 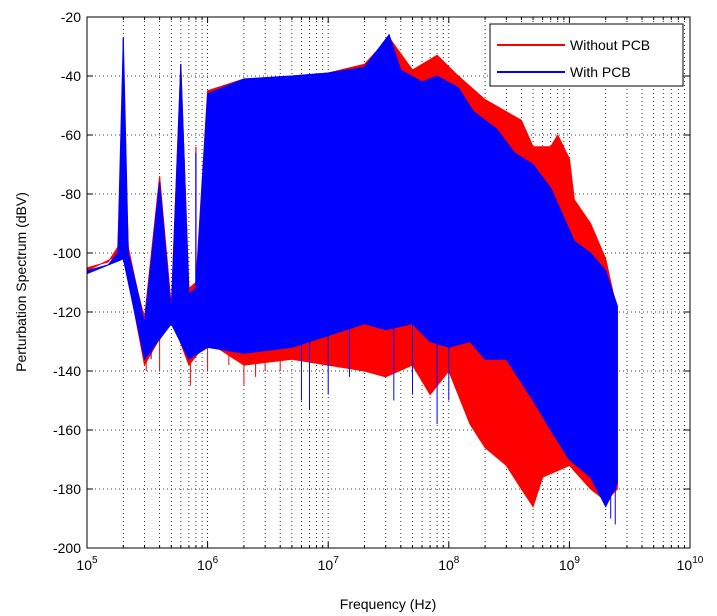 I want to click on x-tick-label: 10⁶, so click(x=208, y=564).